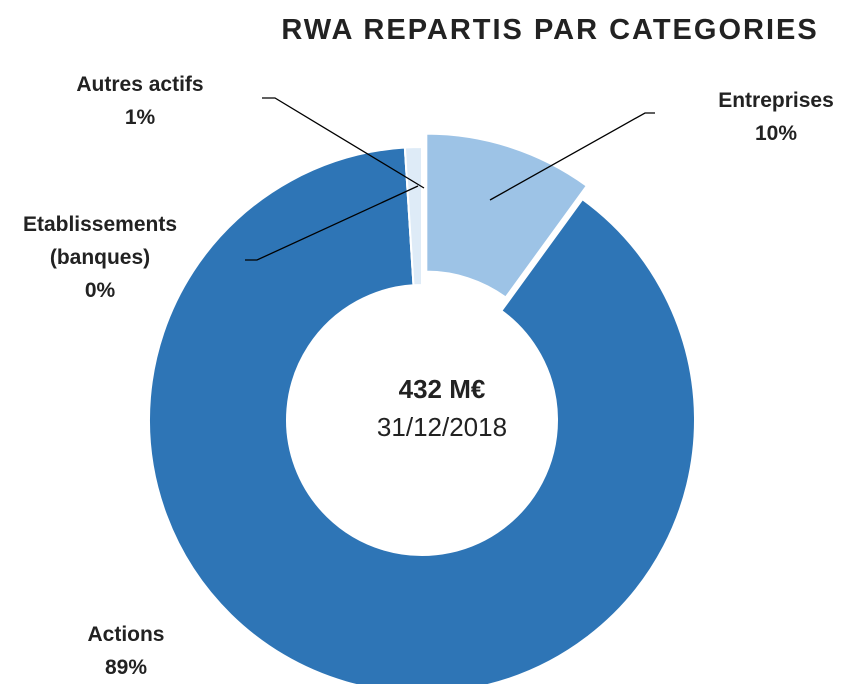 The height and width of the screenshot is (684, 864). What do you see at coordinates (442, 408) in the screenshot?
I see `center-label: 432 M€ 31/12/2018` at bounding box center [442, 408].